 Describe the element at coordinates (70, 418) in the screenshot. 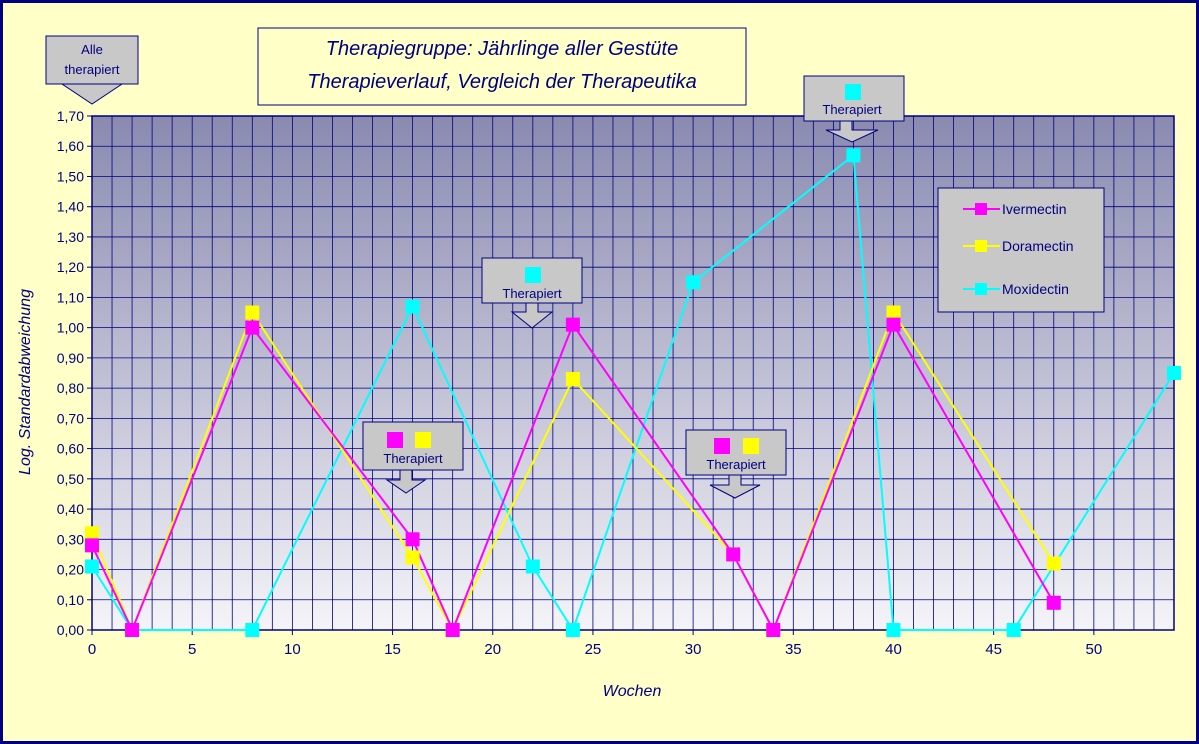

I see `y-tick-label: 0,70` at that location.